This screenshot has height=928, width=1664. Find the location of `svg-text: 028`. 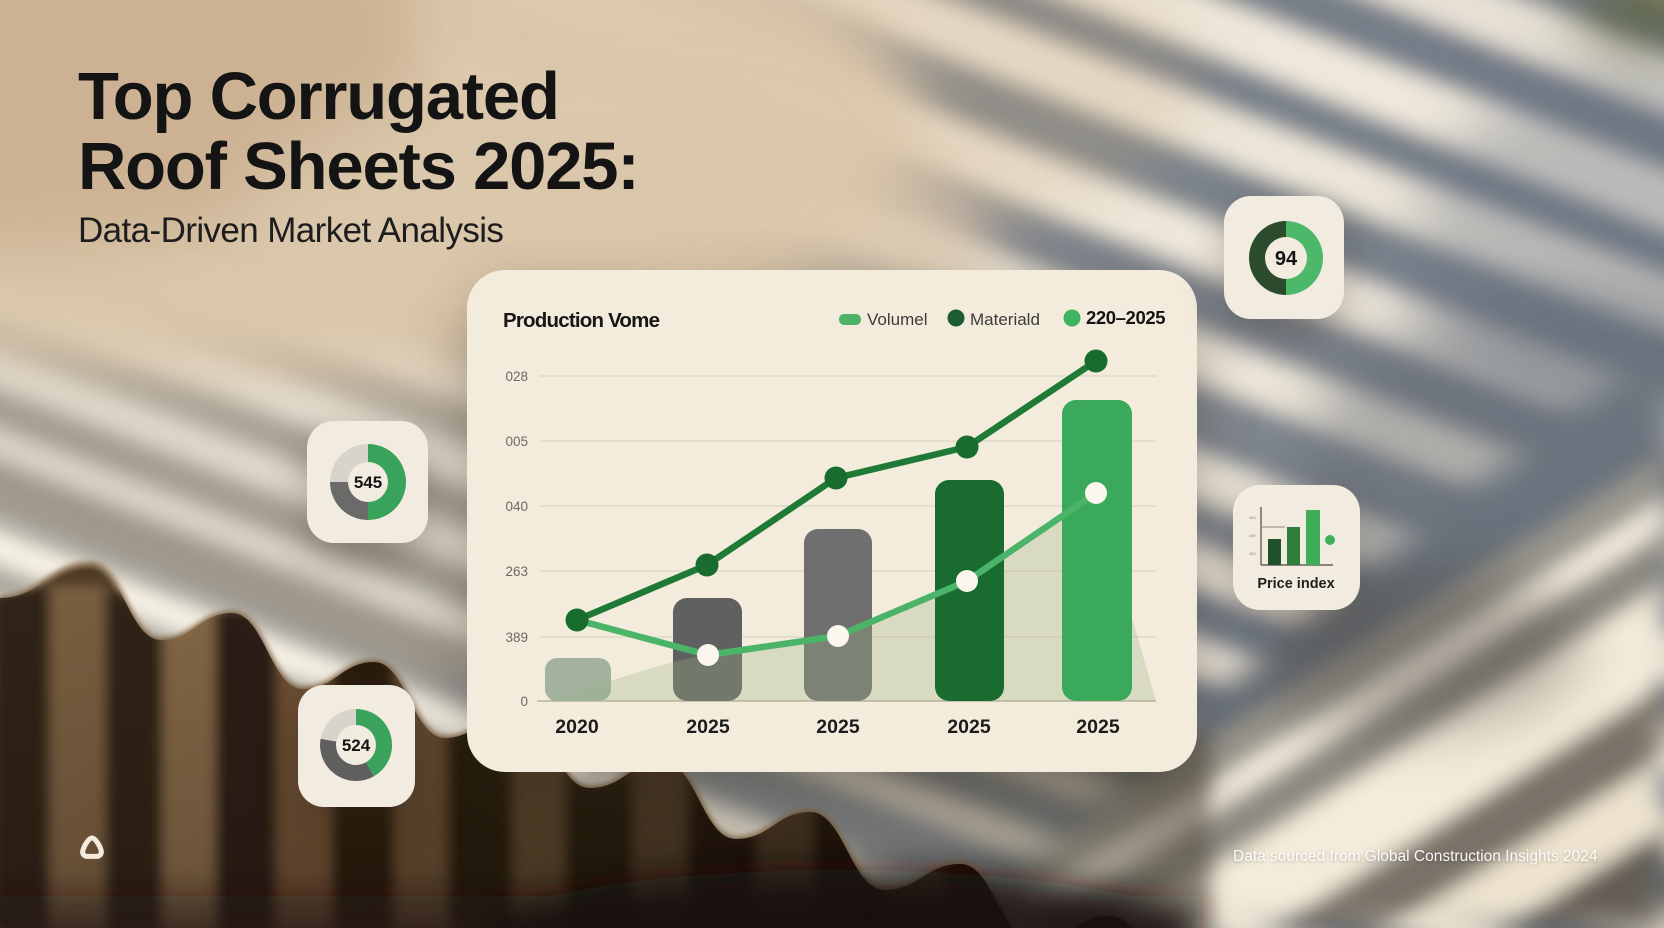

svg-text: 028 is located at coordinates (516, 376).